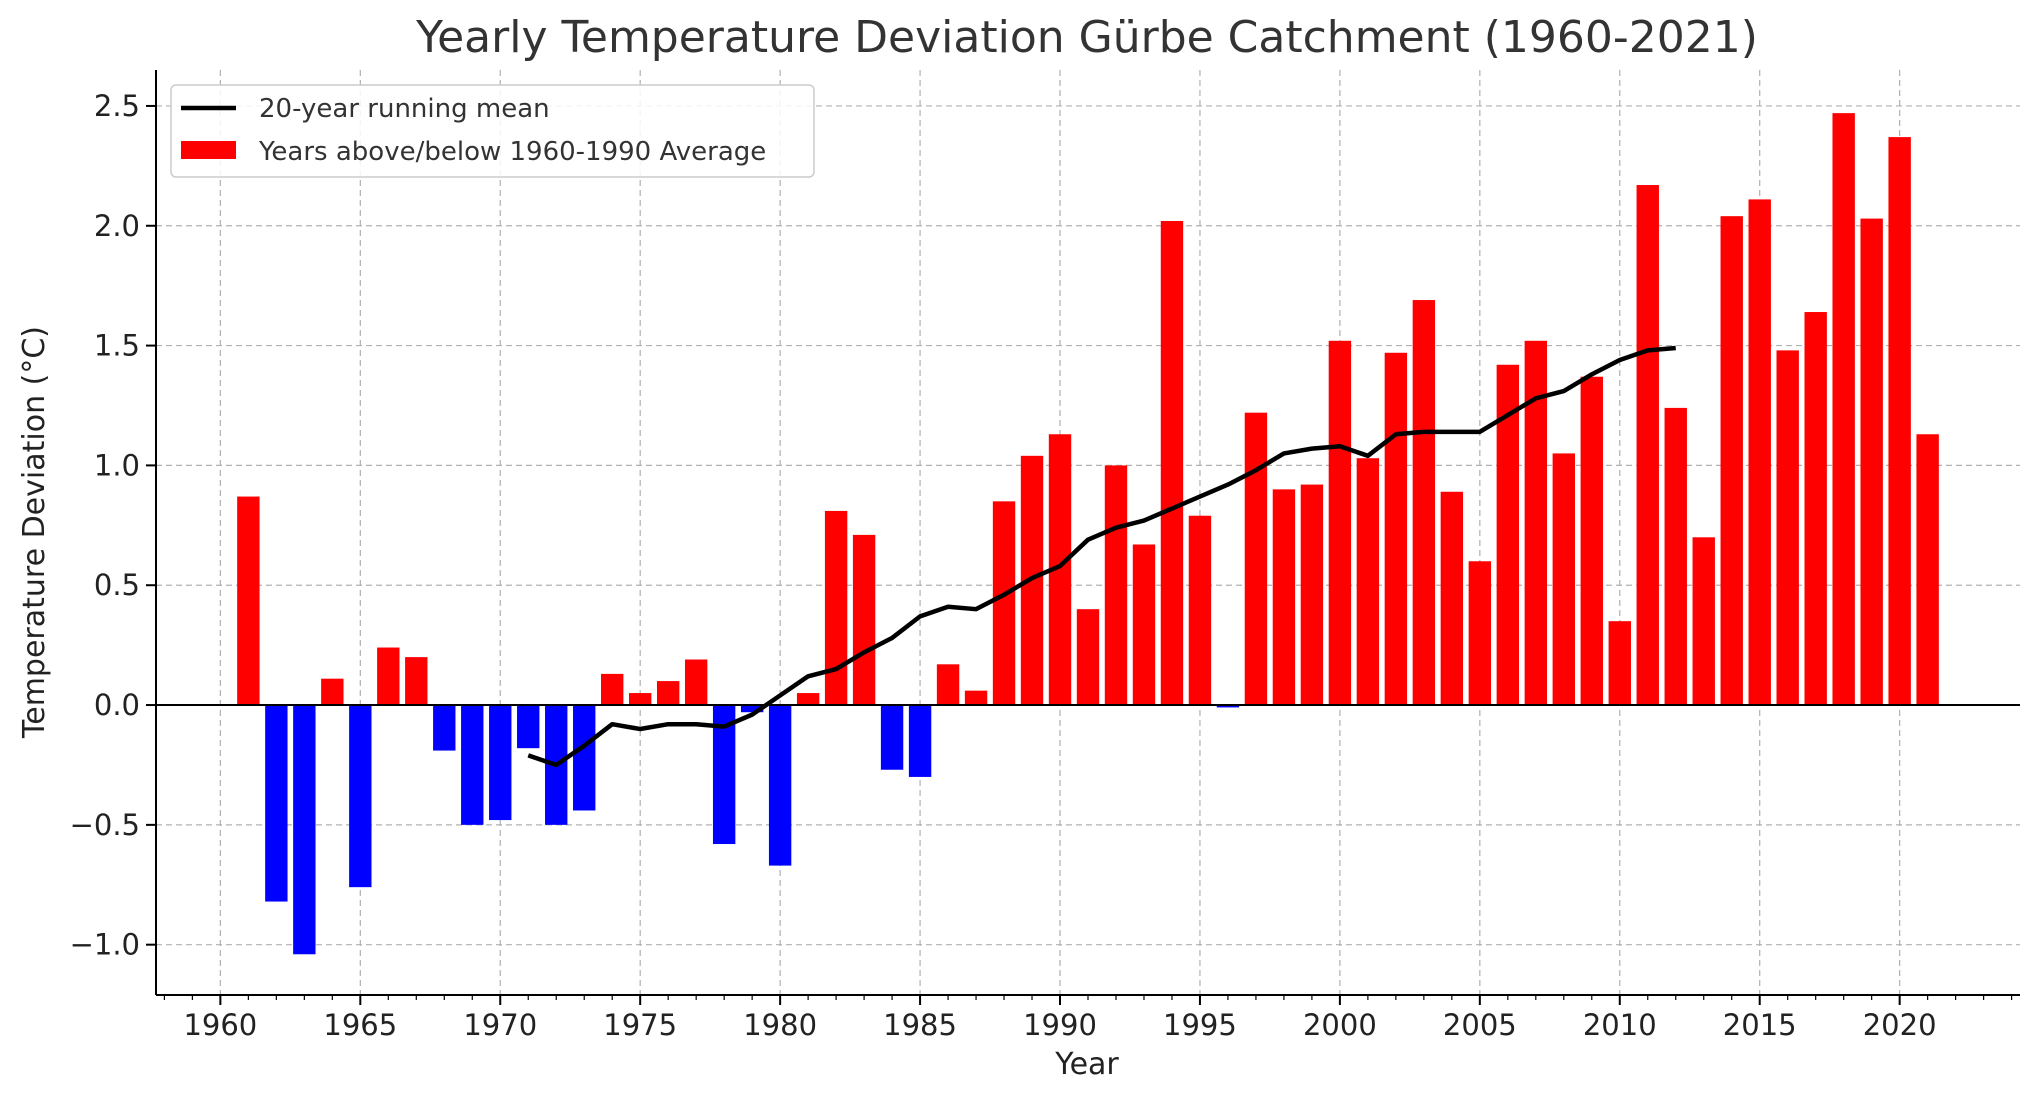 Image resolution: width=2035 pixels, height=1101 pixels. I want to click on bar-1976, so click(668, 693).